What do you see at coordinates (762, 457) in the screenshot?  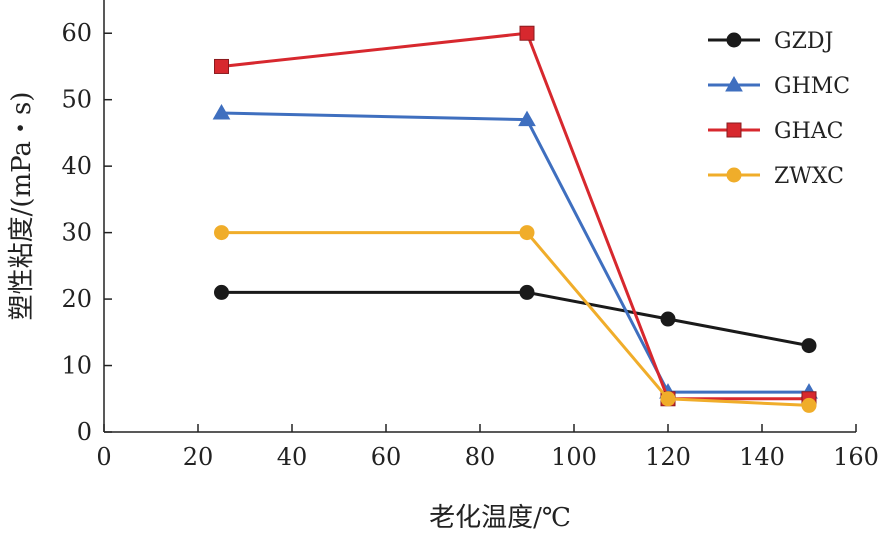 I see `x-tick-label: 140` at bounding box center [762, 457].